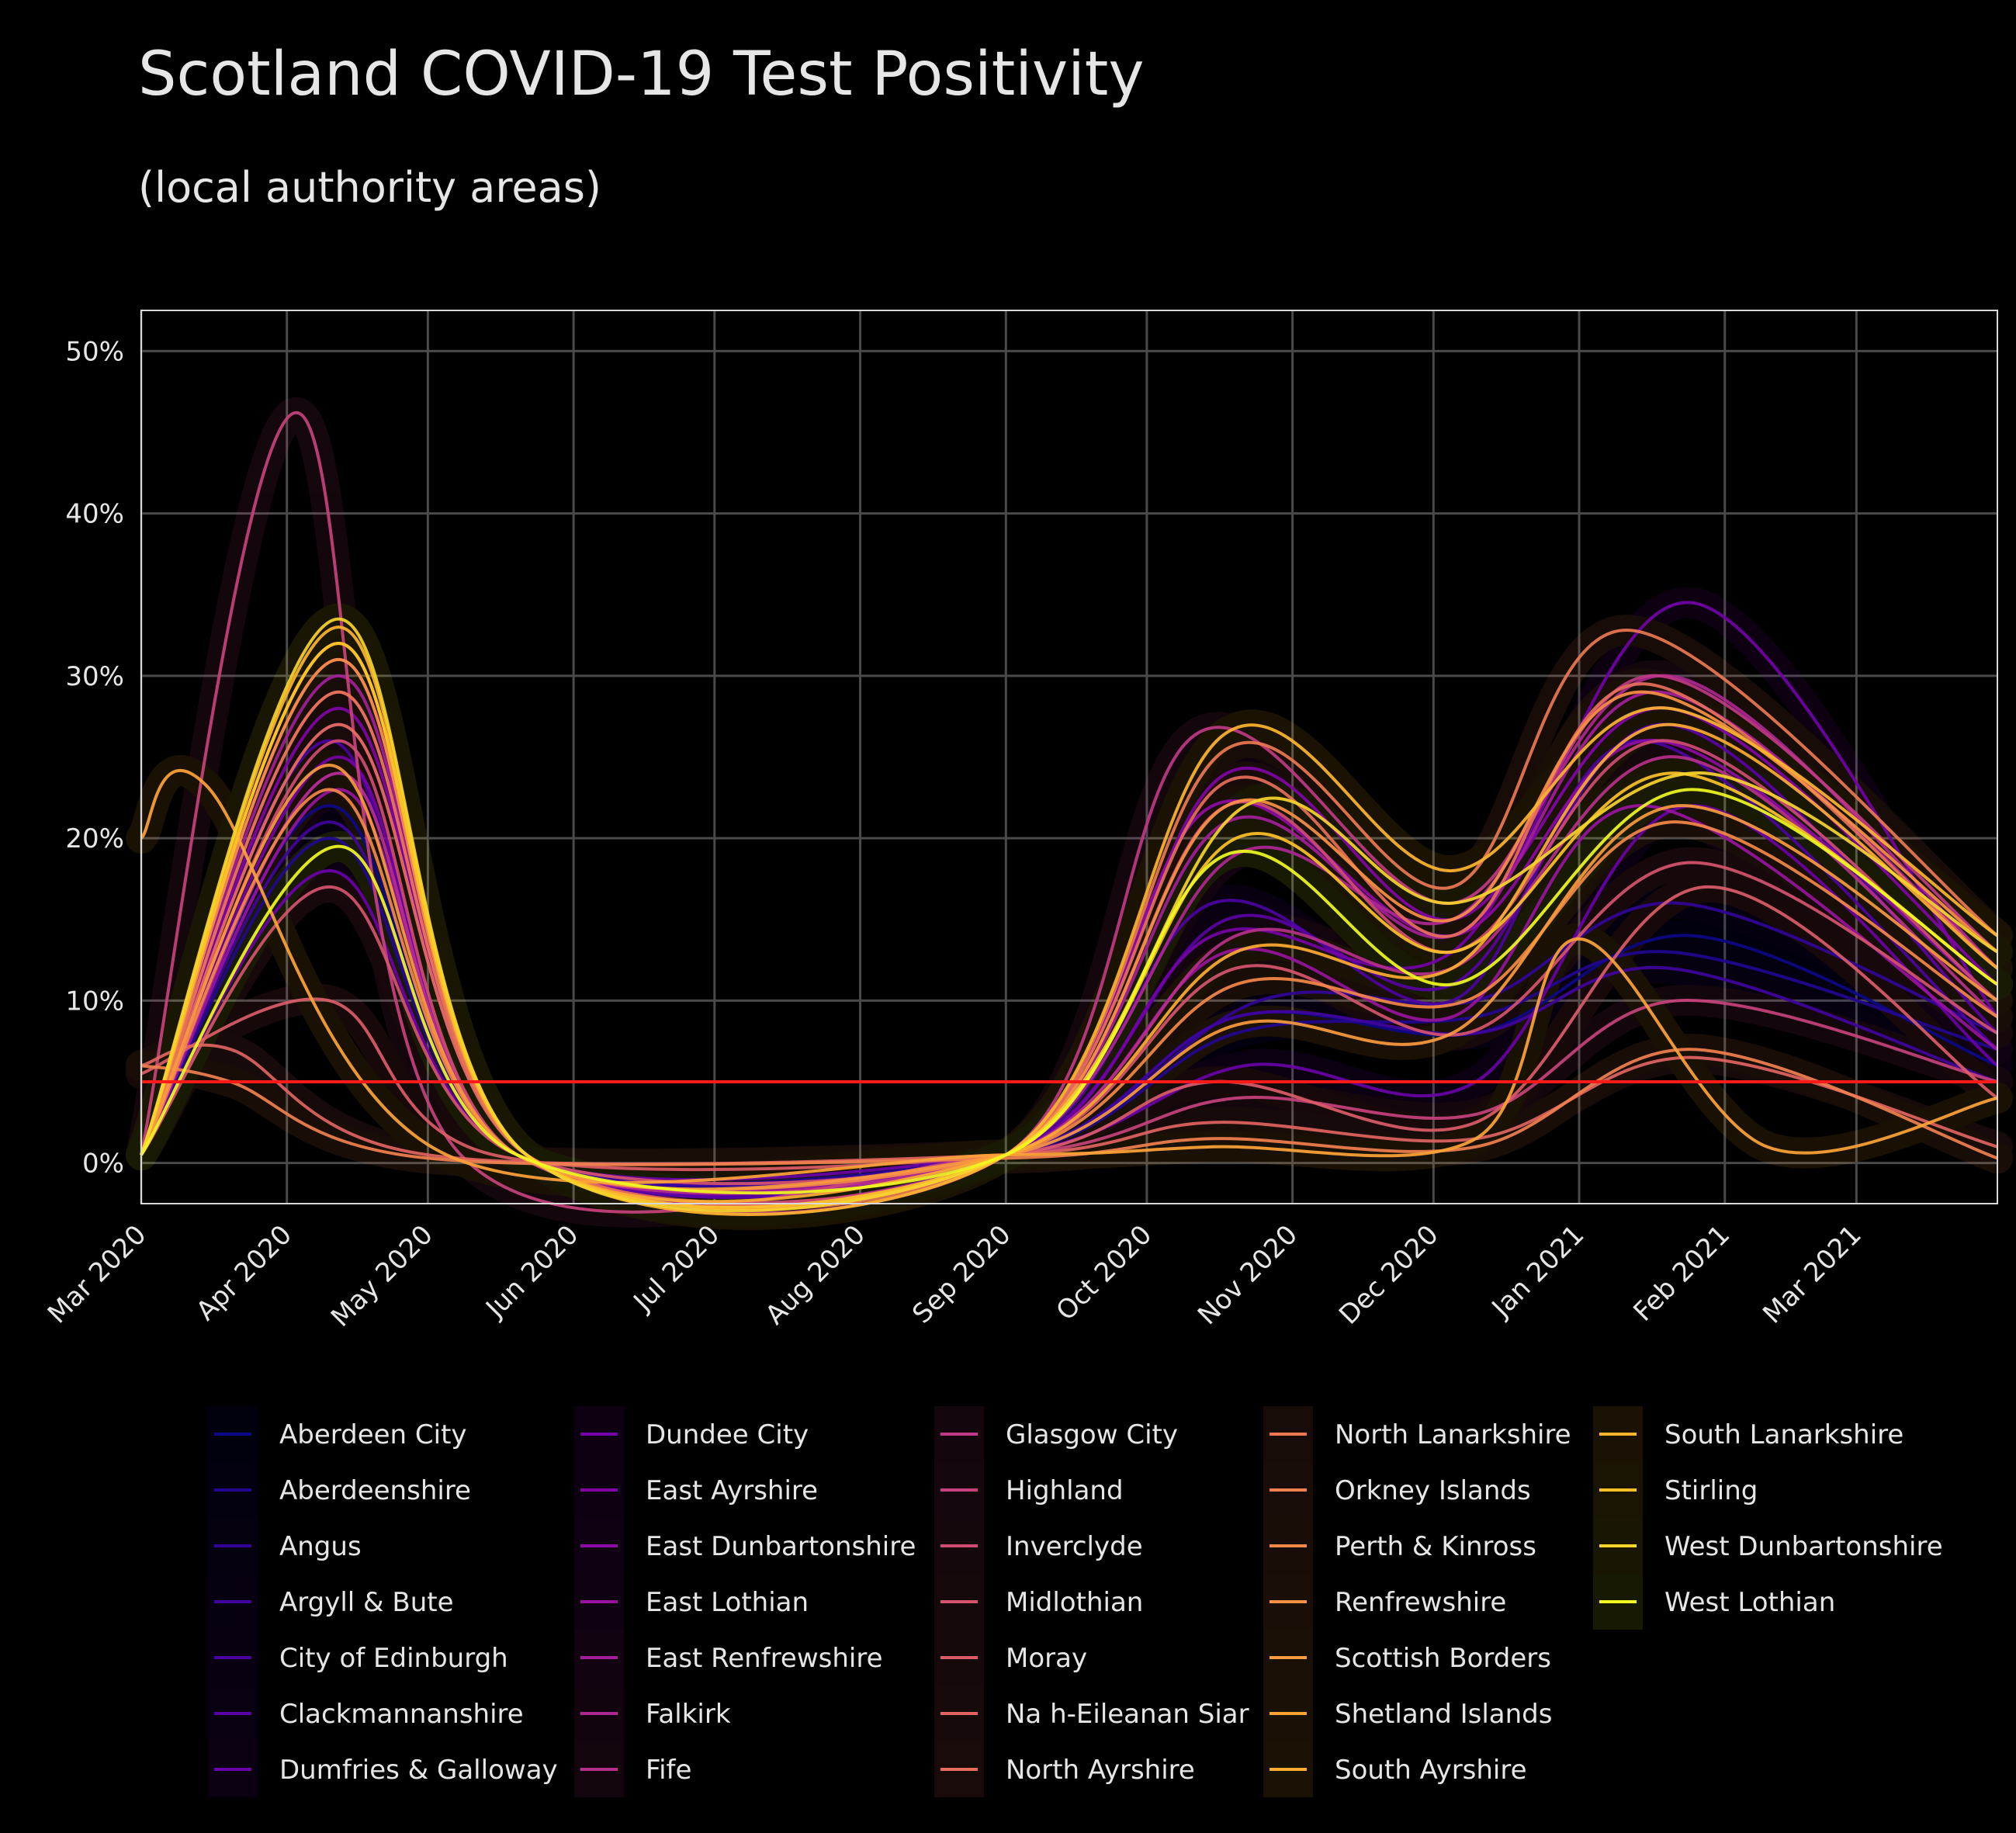  Describe the element at coordinates (1421, 1602) in the screenshot. I see `legend-label: Renfrewshire` at that location.